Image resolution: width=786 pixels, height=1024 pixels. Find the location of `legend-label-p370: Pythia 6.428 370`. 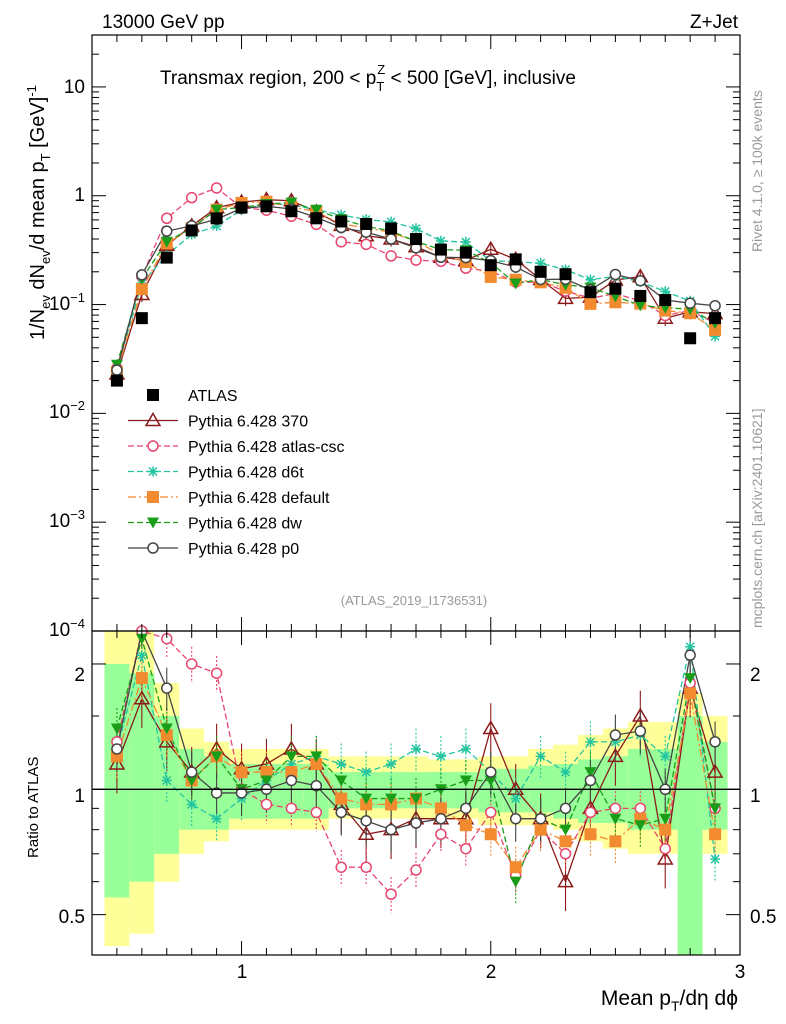

legend-label-p370: Pythia 6.428 370 is located at coordinates (248, 422).